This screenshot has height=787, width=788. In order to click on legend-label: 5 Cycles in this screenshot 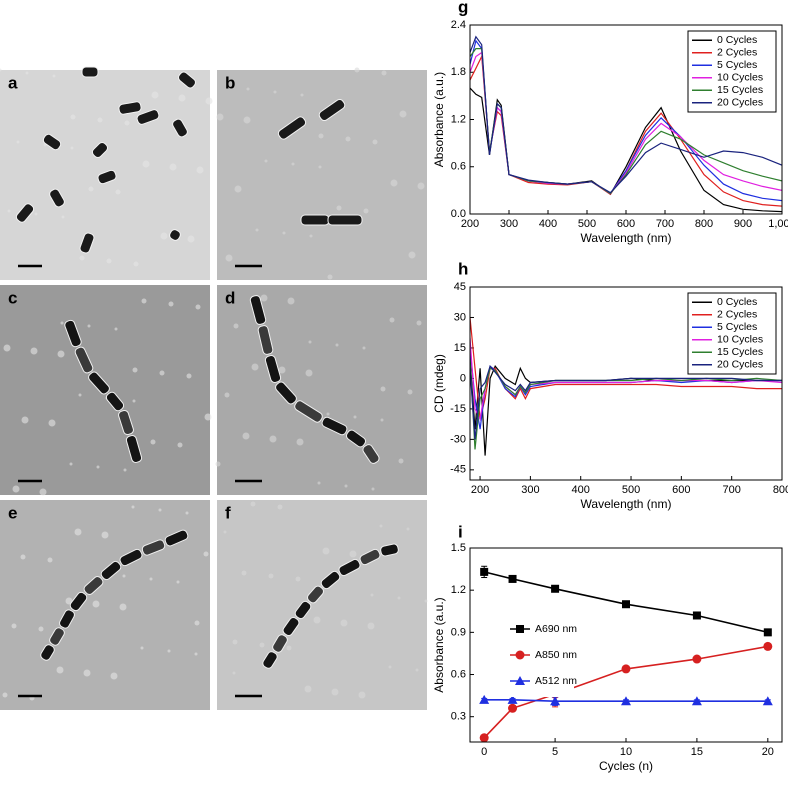, I will do `click(737, 65)`.